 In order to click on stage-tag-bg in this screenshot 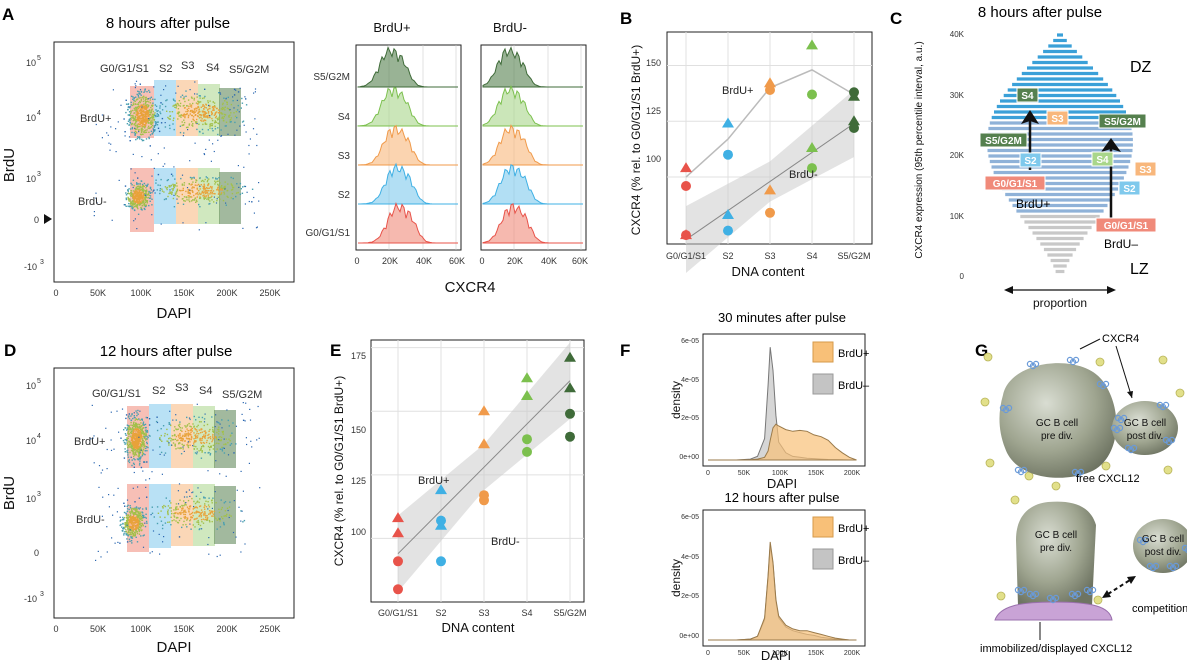, I will do `click(1030, 160)`.